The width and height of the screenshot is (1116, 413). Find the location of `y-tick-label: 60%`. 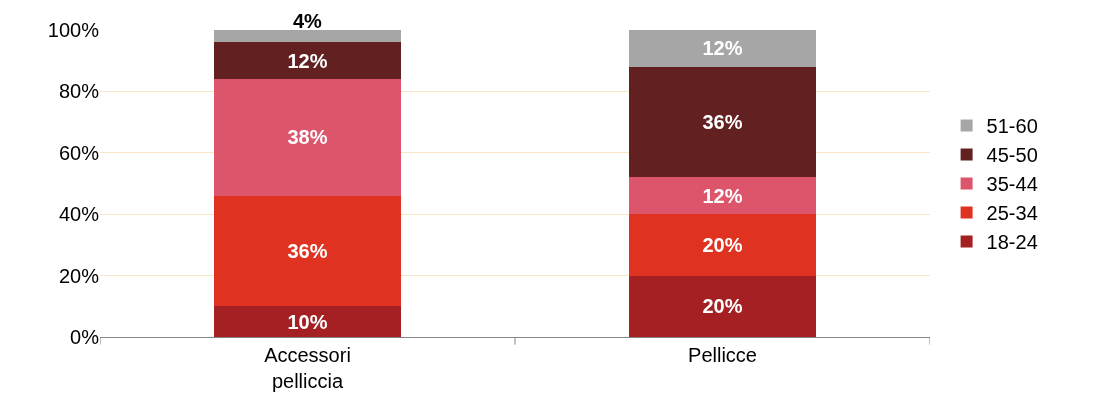

y-tick-label: 60% is located at coordinates (79, 152).